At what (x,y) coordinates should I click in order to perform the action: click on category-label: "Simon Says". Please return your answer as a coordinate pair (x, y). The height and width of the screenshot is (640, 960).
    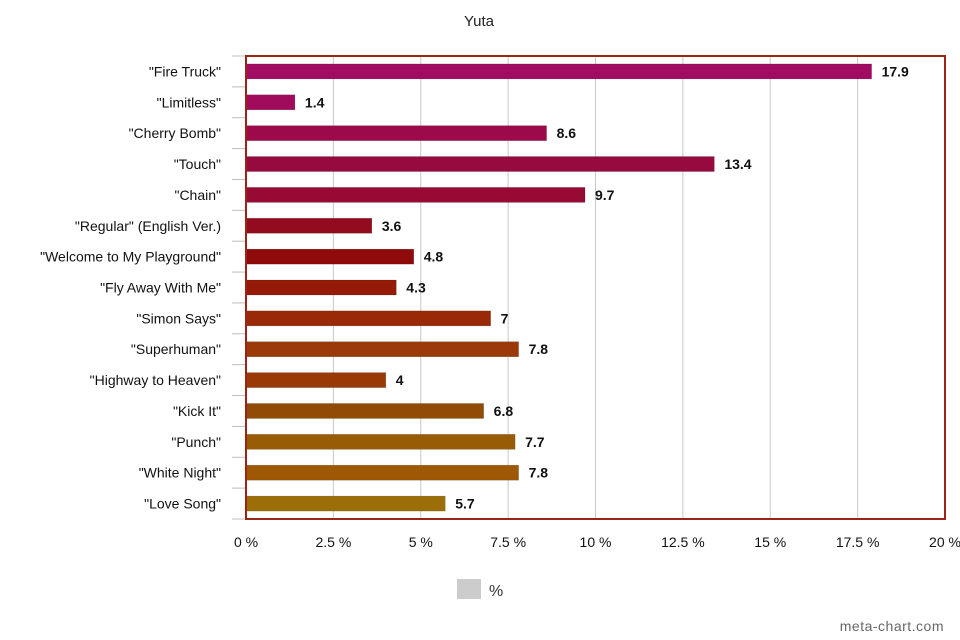
    Looking at the image, I should click on (178, 318).